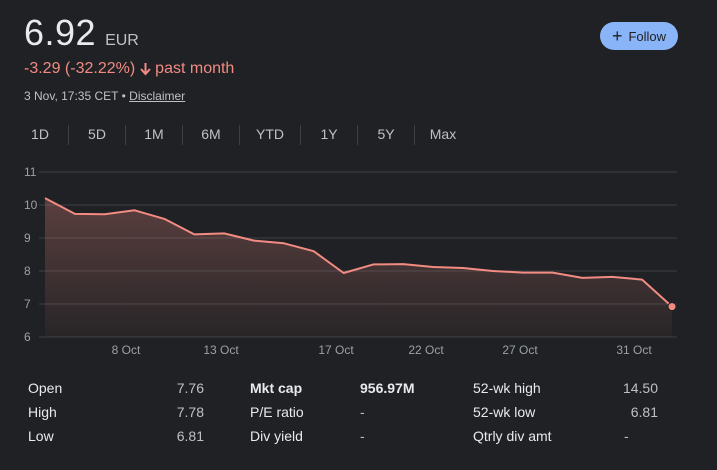 The image size is (717, 470). I want to click on tab-1m: 1M, so click(154, 135).